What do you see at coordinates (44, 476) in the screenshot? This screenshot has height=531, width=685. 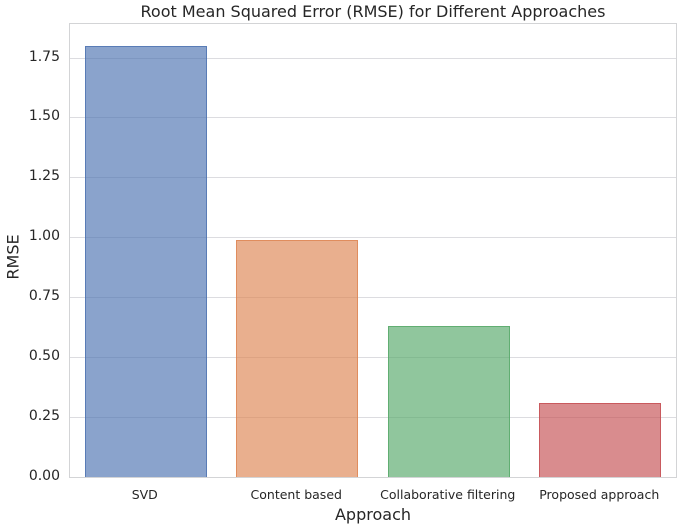 I see `y-tick-label: 0.00` at bounding box center [44, 476].